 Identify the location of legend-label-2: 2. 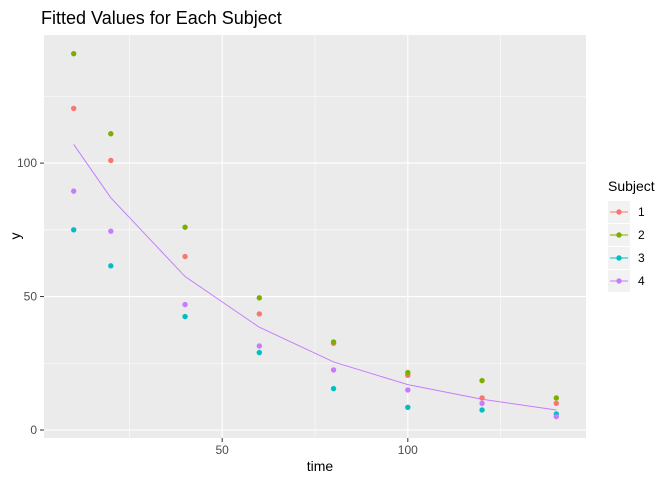
(641, 235).